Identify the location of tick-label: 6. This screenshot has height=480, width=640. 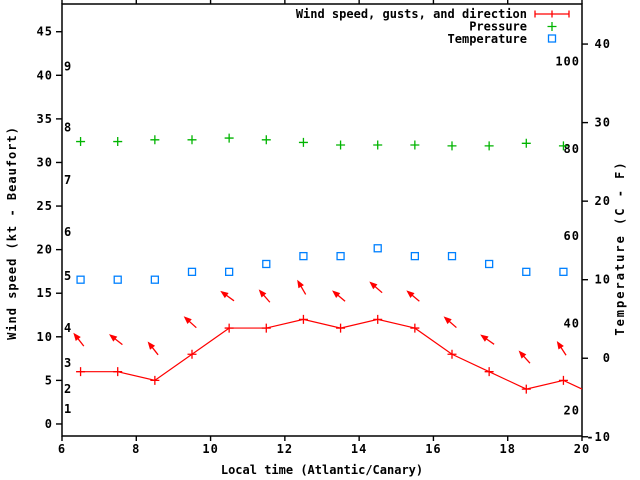
(62, 449).